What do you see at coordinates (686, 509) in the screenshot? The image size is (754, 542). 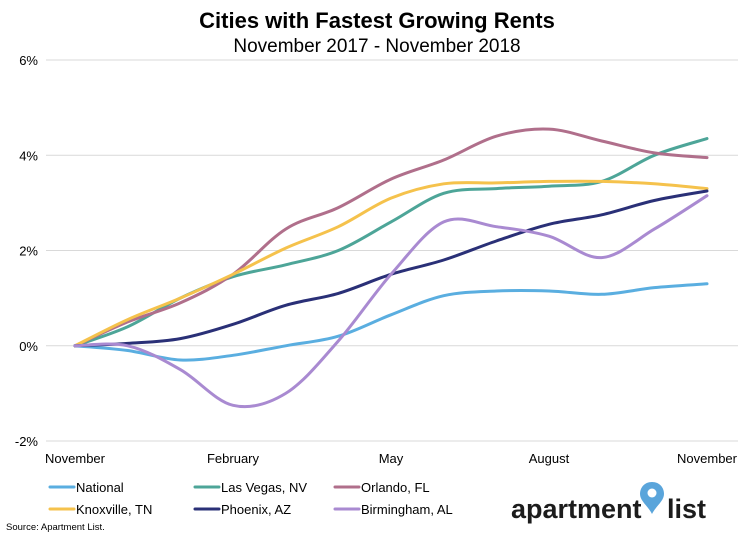 I see `logo-text-list: list` at bounding box center [686, 509].